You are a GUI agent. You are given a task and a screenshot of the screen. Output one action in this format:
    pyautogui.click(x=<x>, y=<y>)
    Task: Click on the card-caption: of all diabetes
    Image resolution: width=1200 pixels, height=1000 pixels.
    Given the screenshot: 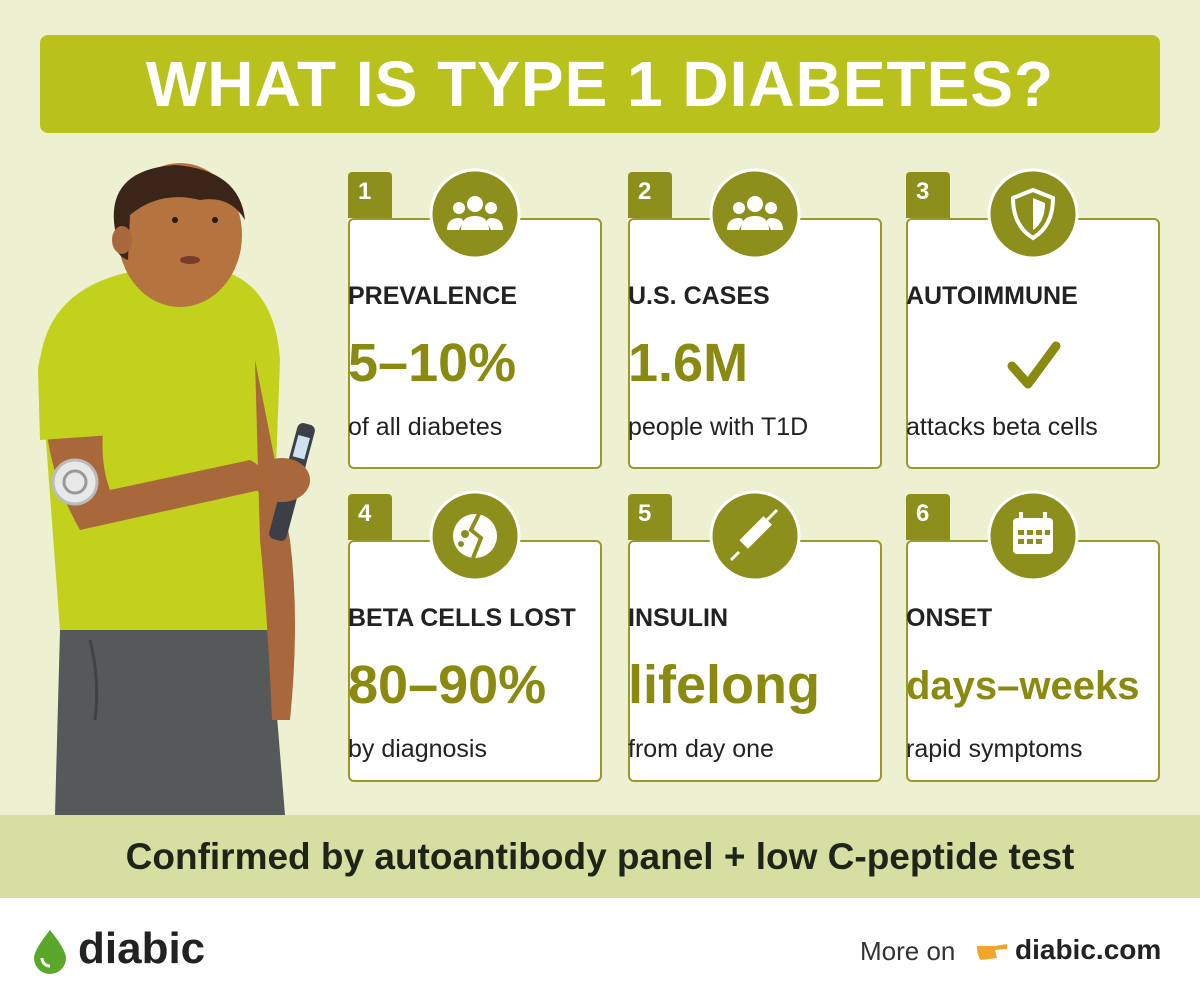 What is the action you would take?
    pyautogui.click(x=425, y=427)
    